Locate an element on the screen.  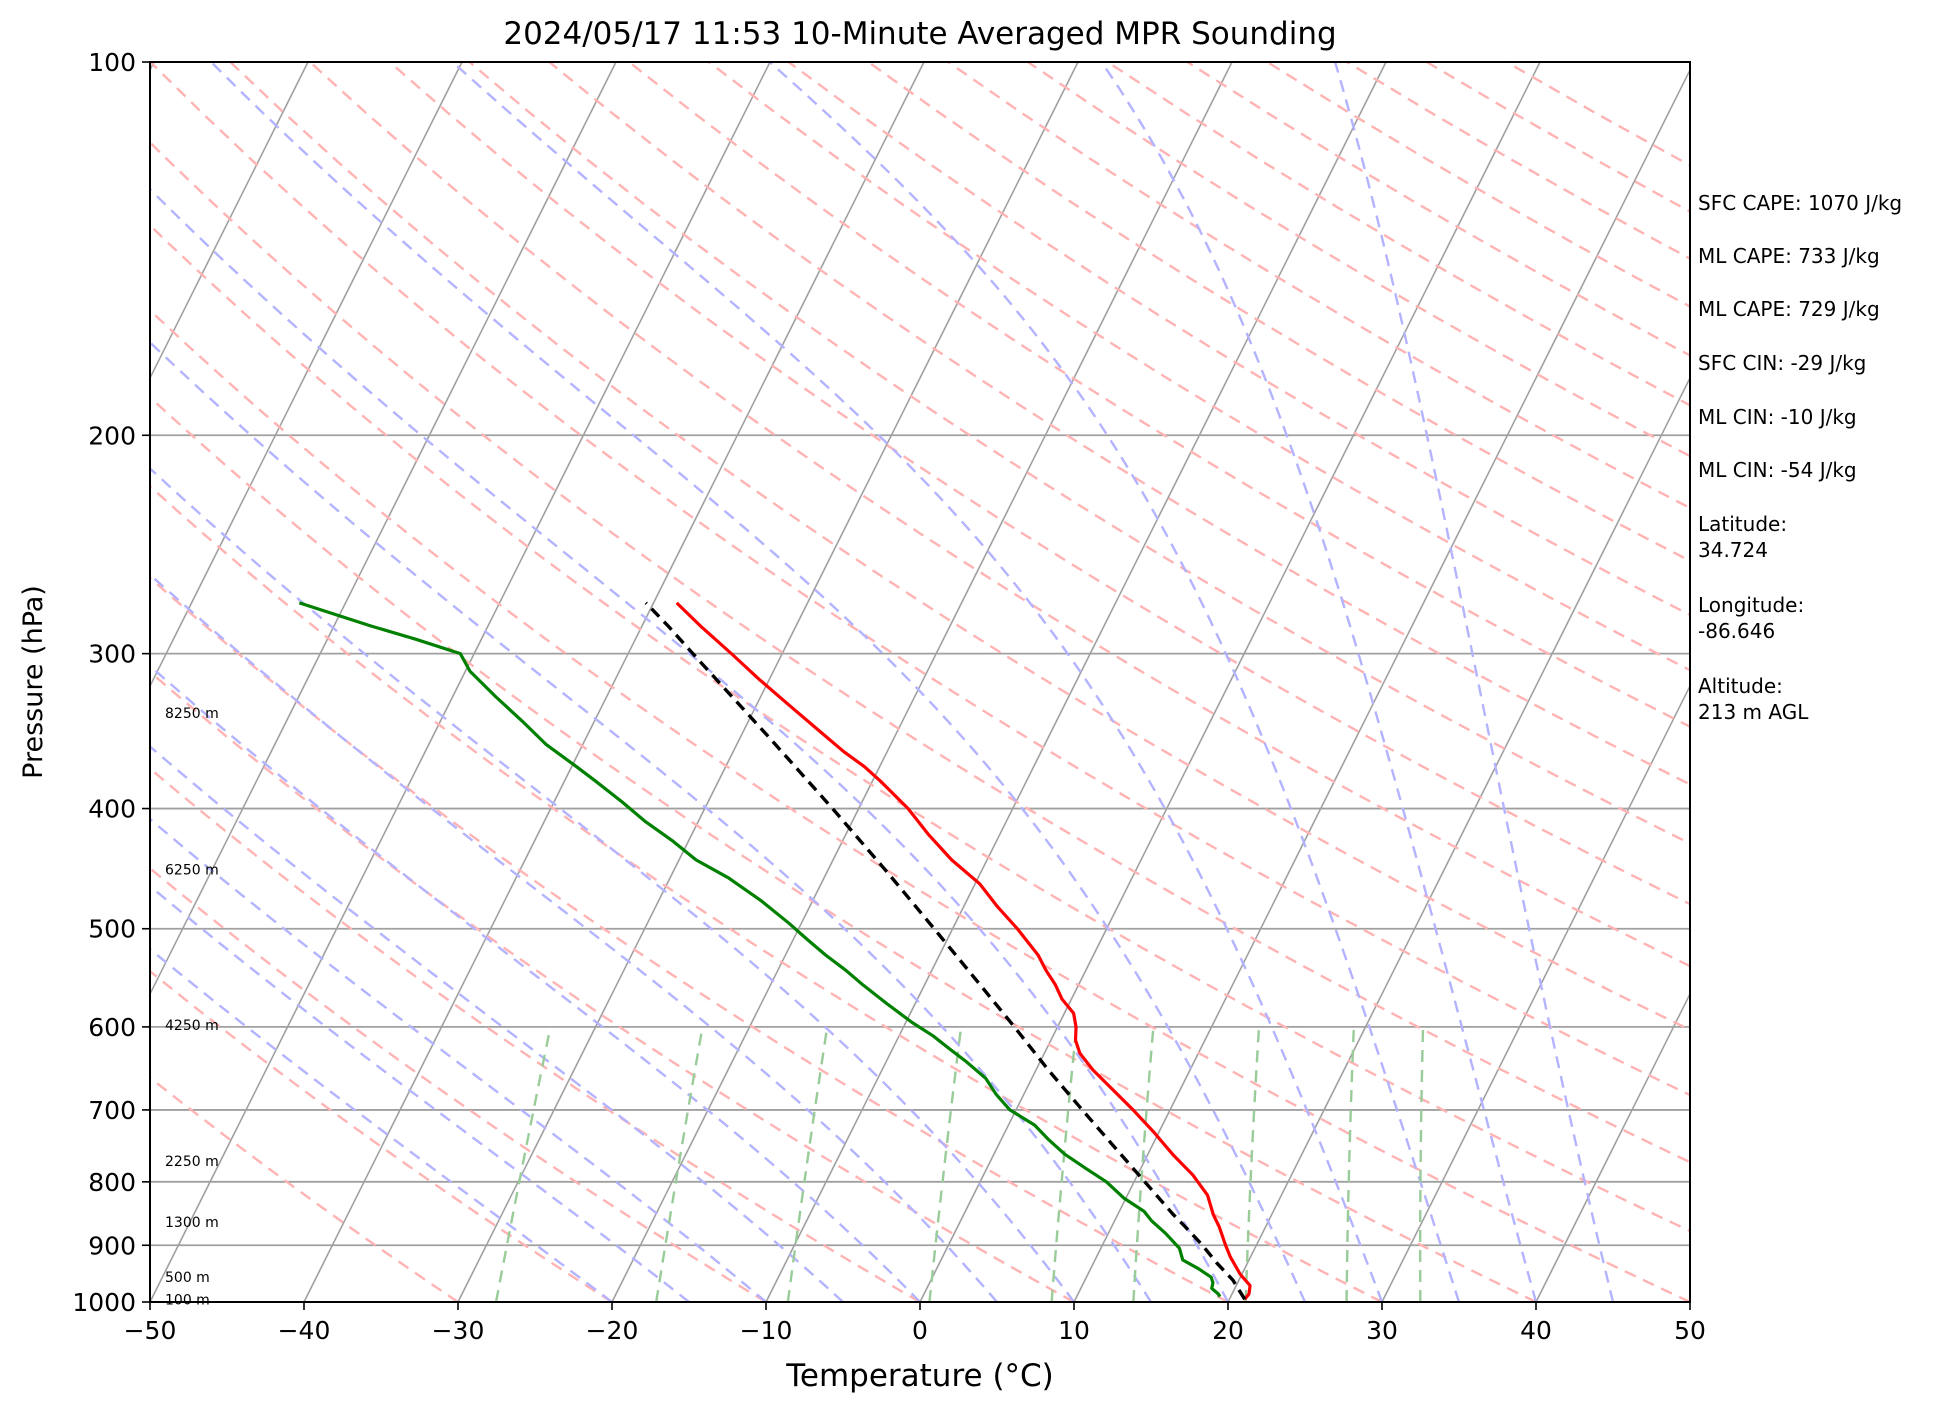
y-tick-label: 300 is located at coordinates (112, 654).